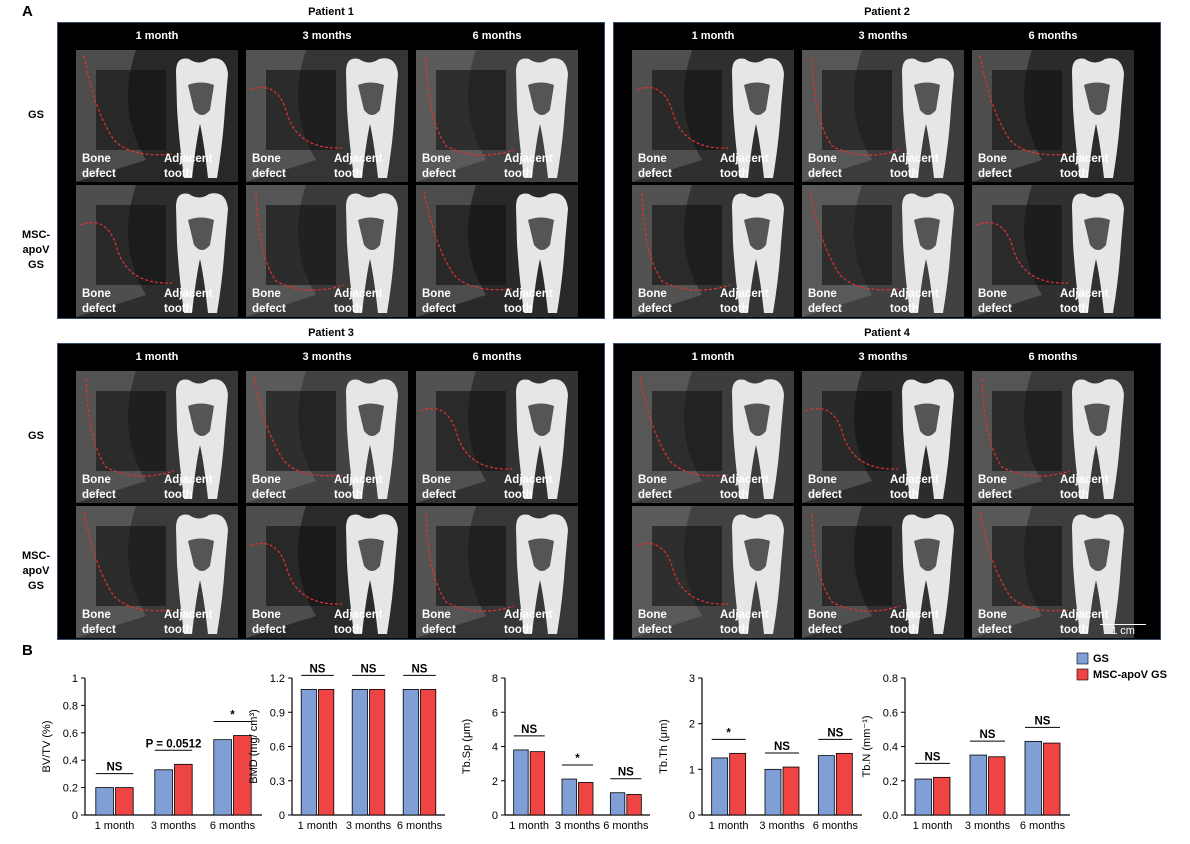 The image size is (1190, 844). I want to click on column-label: 6 months, so click(497, 357).